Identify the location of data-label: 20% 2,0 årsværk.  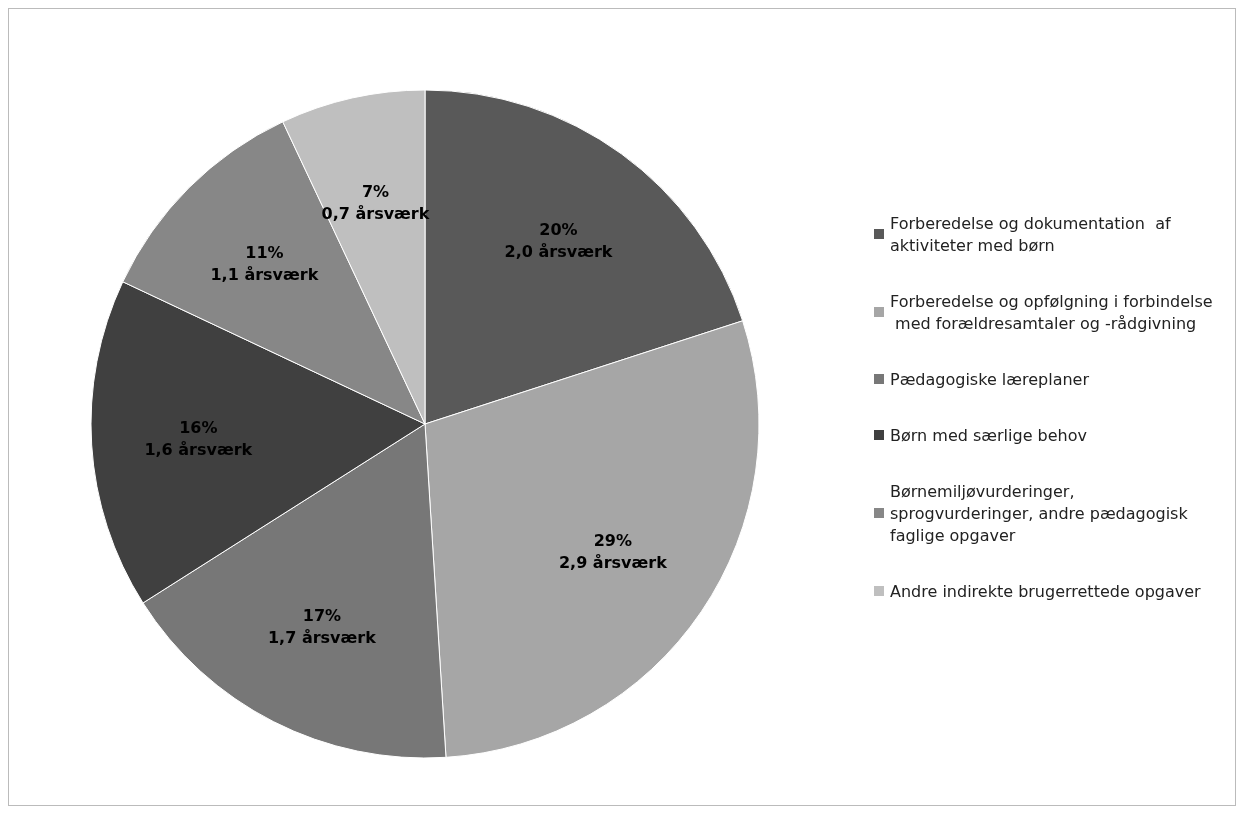
(558, 240).